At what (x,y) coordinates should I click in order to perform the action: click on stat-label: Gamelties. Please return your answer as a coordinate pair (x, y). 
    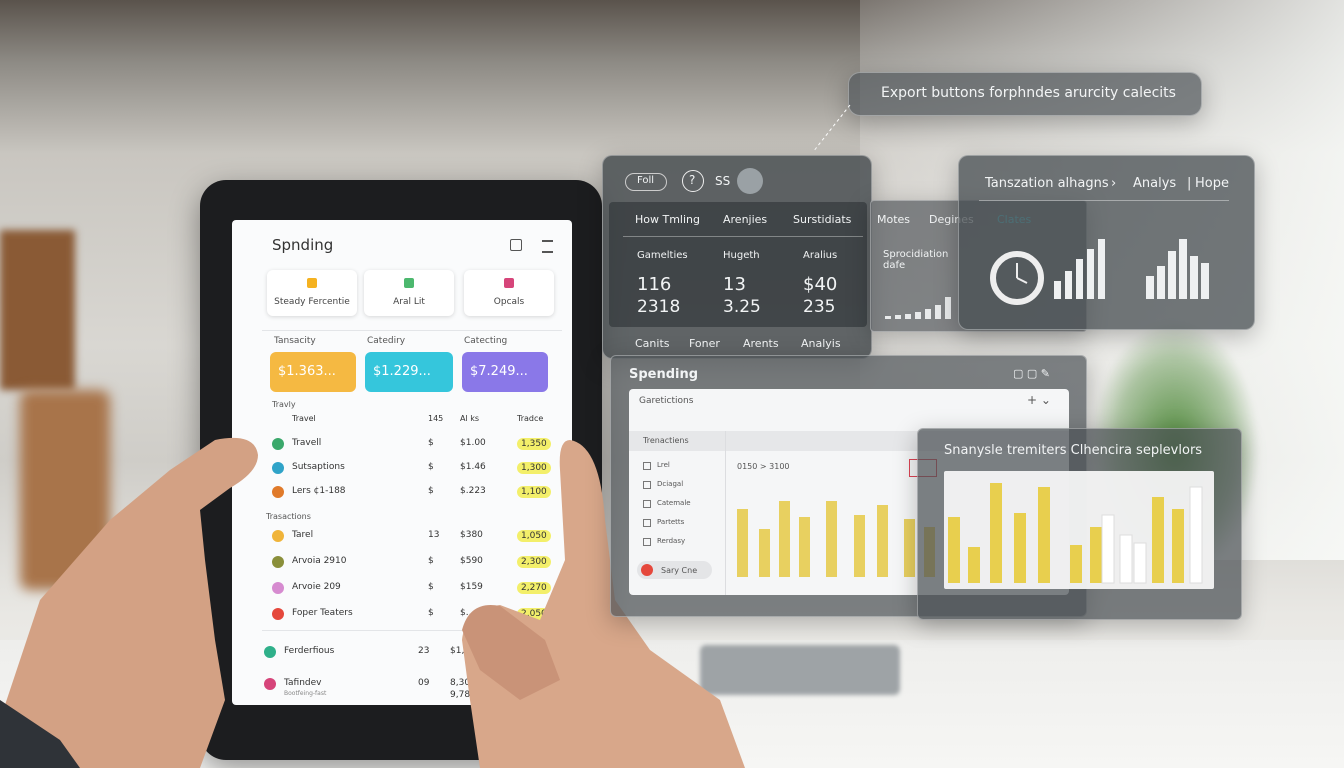
    Looking at the image, I should click on (662, 255).